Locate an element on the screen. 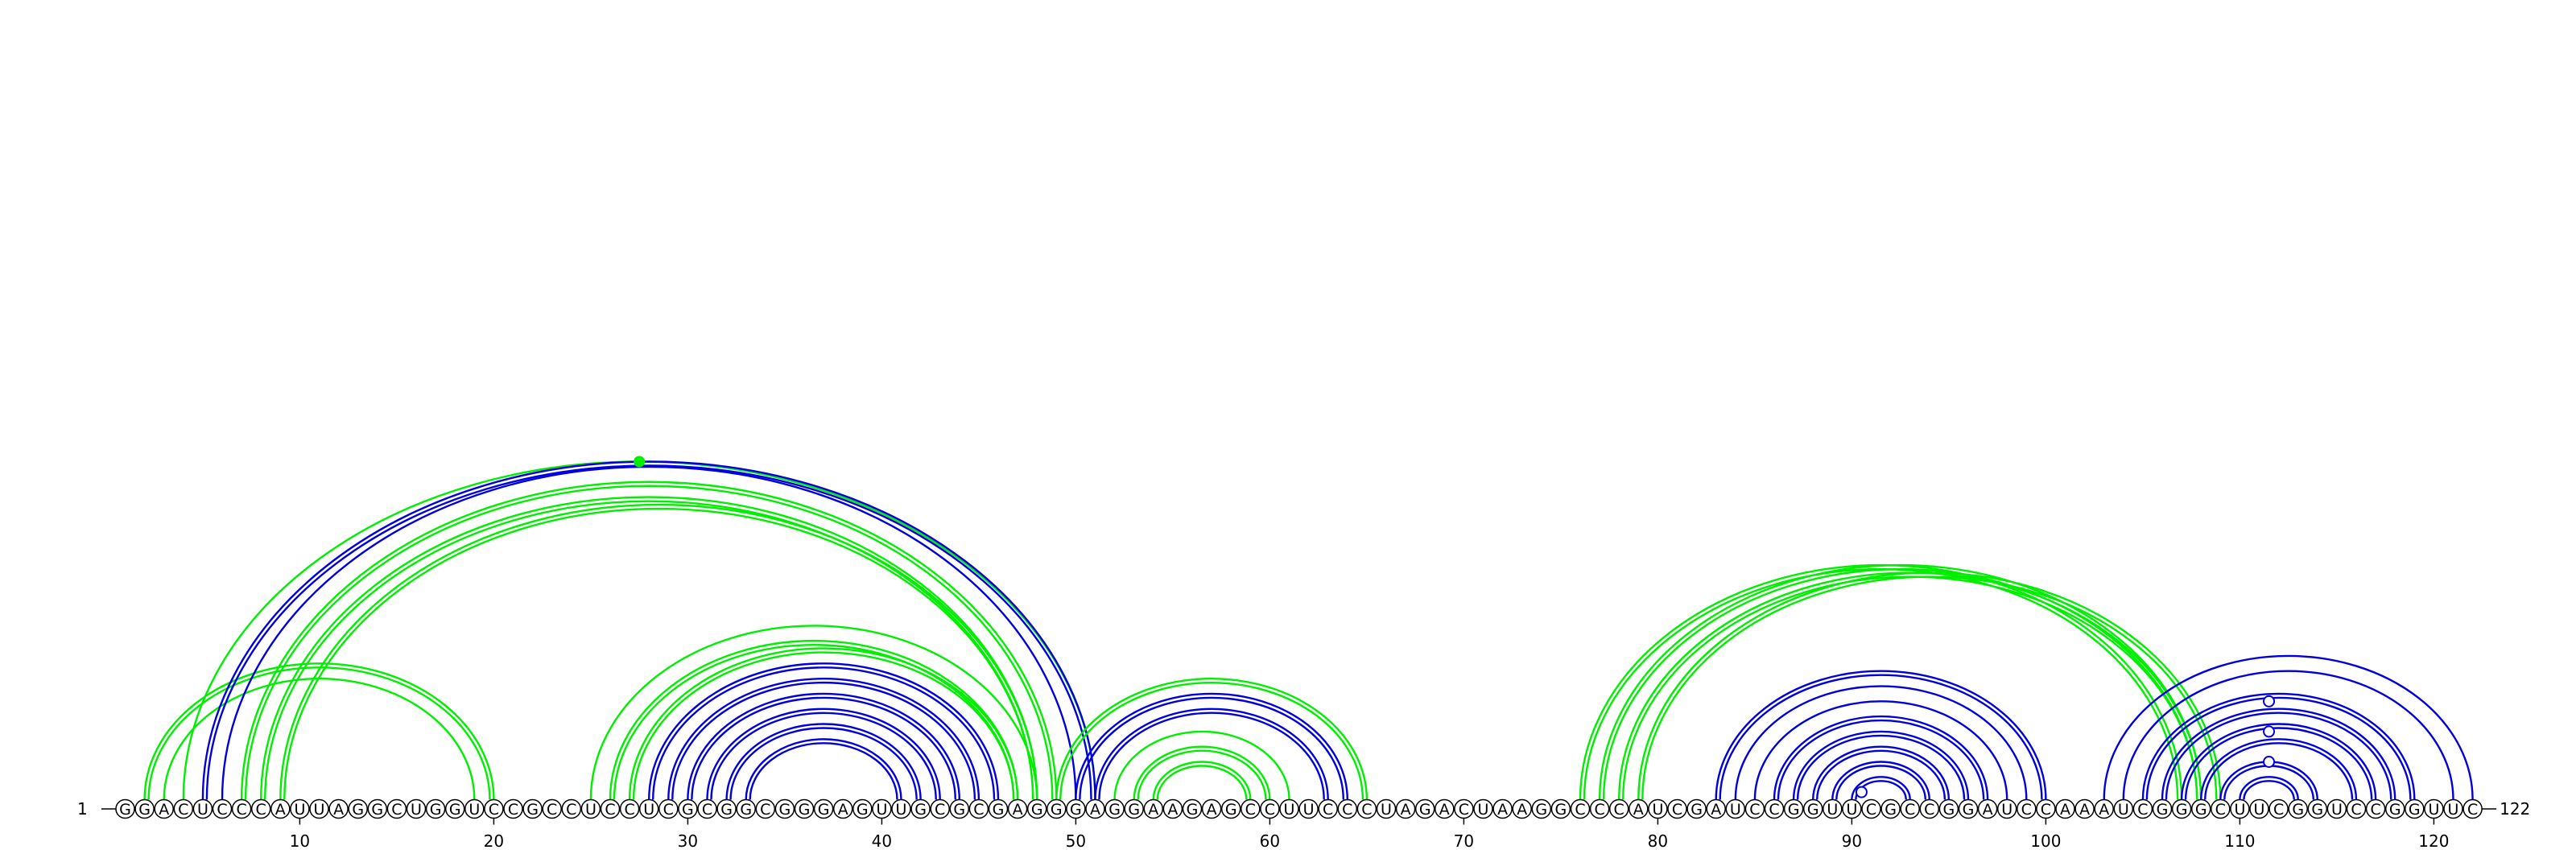 Image resolution: width=2576 pixels, height=858 pixels. nucleotide-119-circle is located at coordinates (2415, 808).